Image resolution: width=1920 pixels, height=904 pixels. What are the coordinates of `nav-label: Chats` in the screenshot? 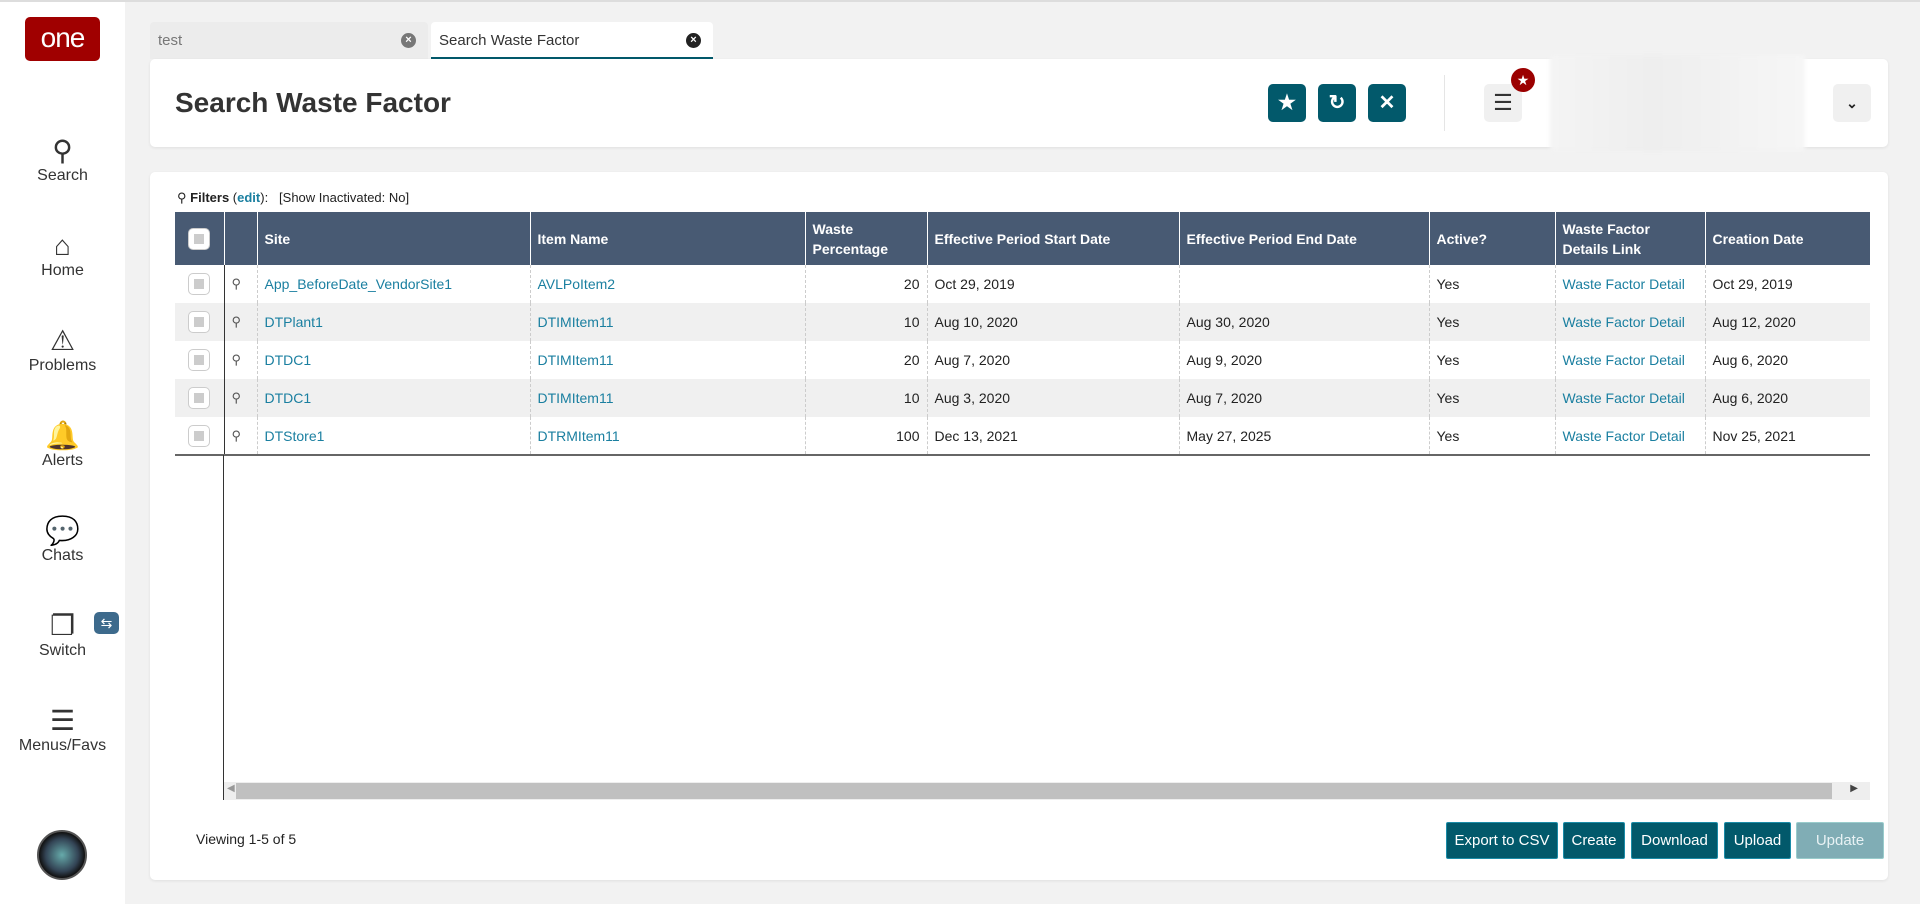 It's located at (62, 555).